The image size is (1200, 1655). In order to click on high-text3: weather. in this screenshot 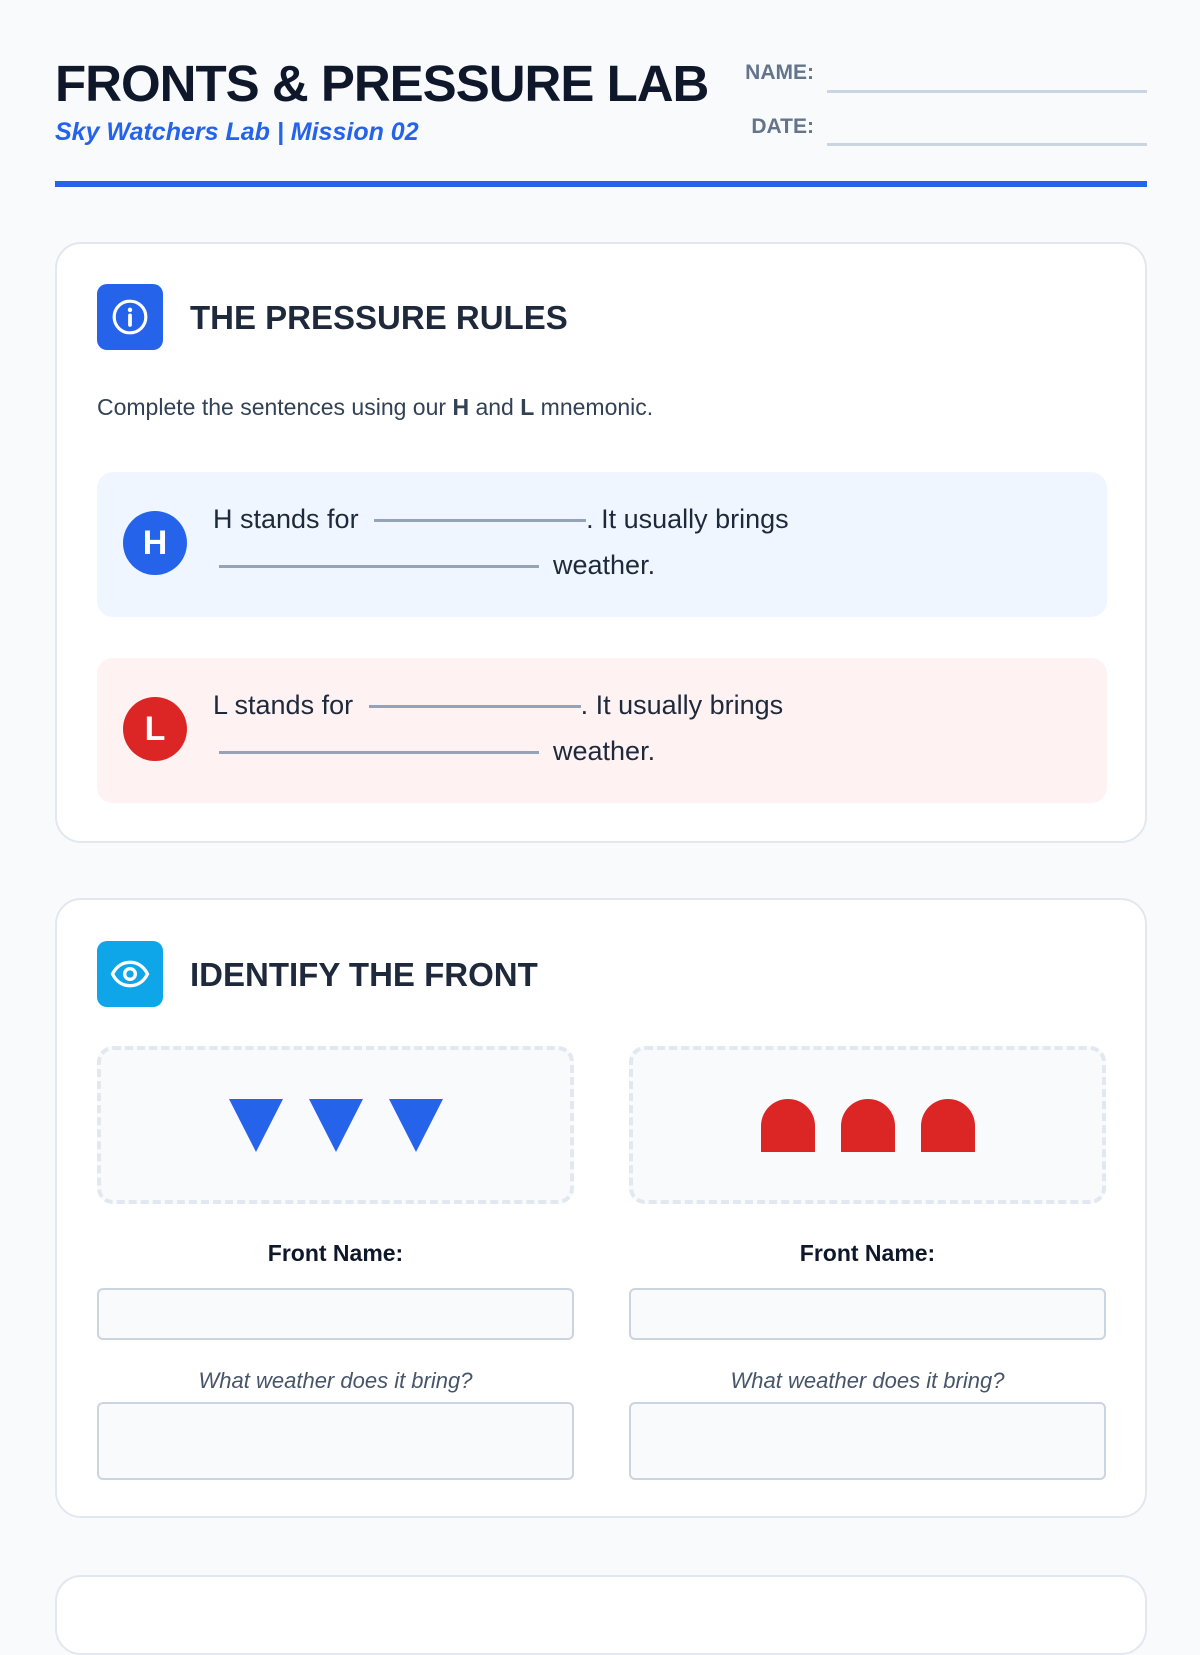, I will do `click(604, 565)`.